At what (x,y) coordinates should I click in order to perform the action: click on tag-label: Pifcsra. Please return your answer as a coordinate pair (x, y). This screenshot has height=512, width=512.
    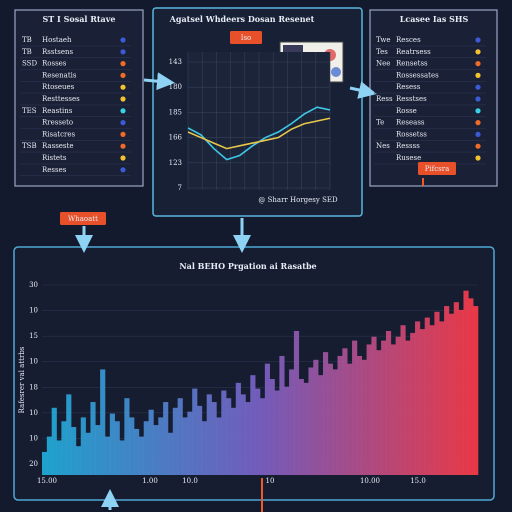
    Looking at the image, I should click on (437, 169).